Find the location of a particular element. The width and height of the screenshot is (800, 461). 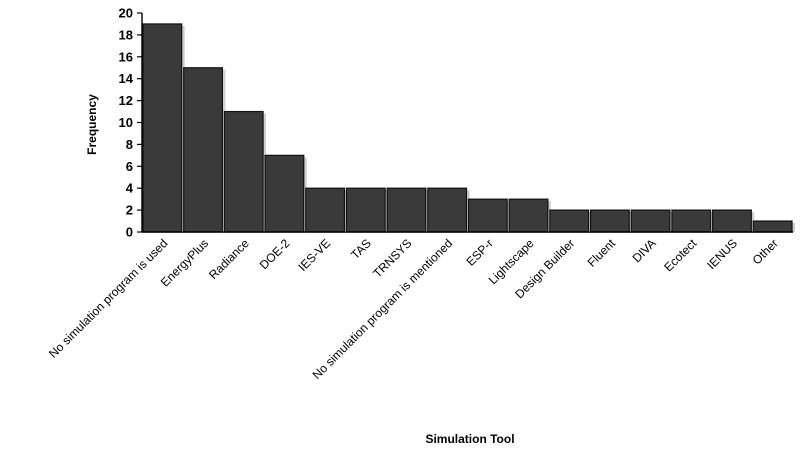

y-tick-label: 6 is located at coordinates (129, 166).